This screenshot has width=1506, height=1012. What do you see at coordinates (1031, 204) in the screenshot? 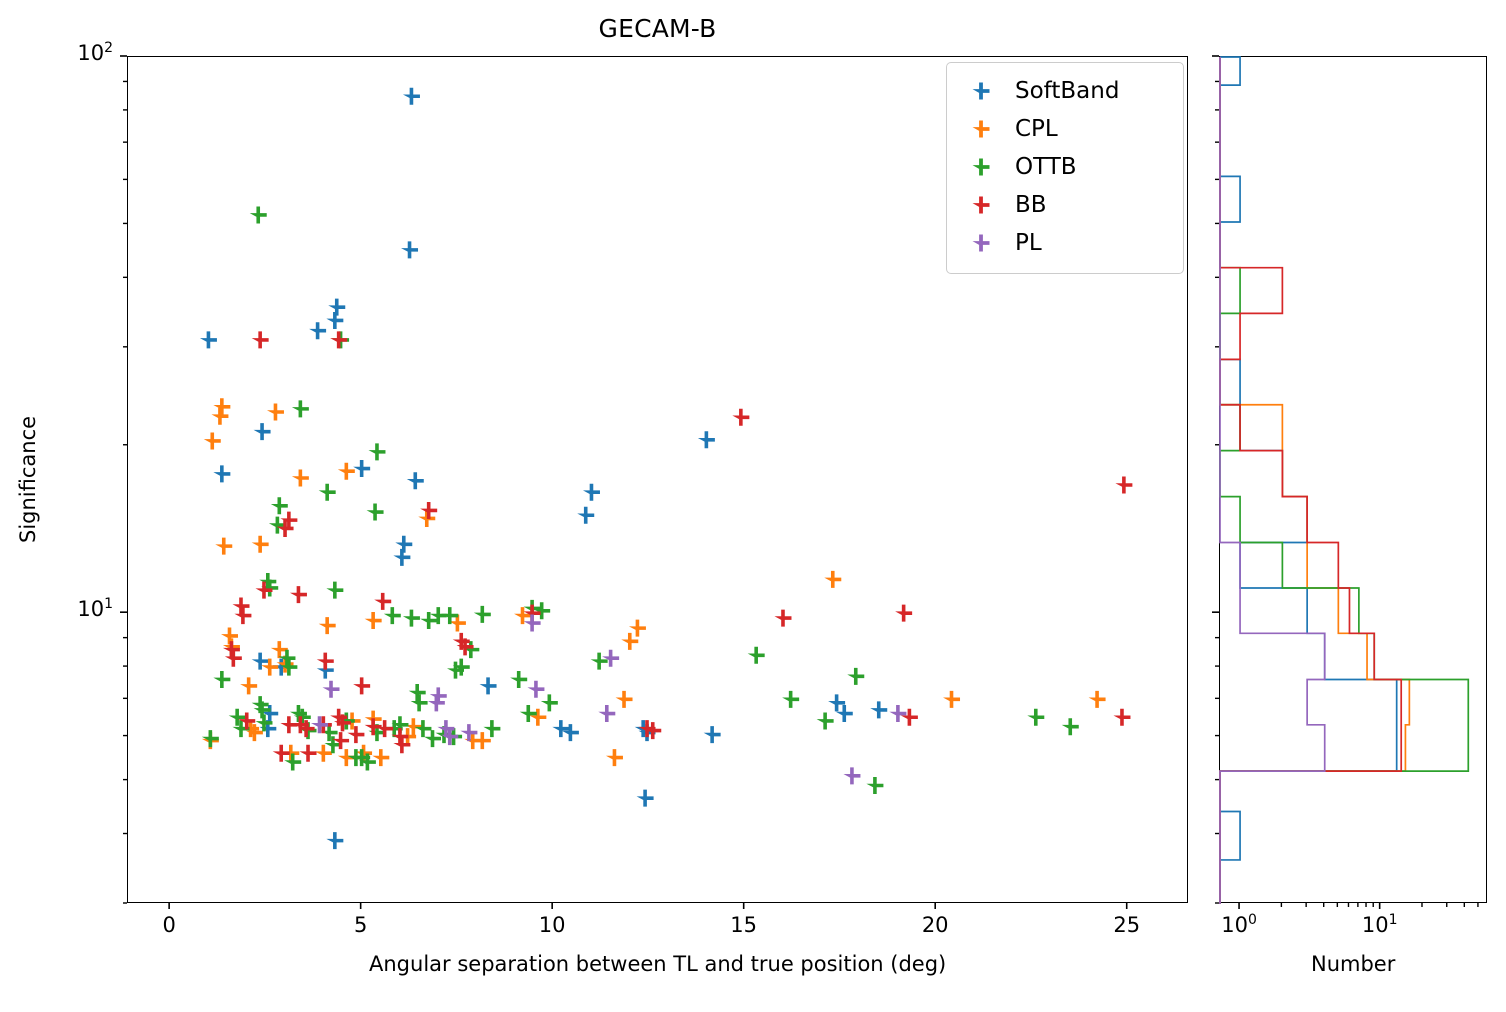
I see `legend-label: BB` at bounding box center [1031, 204].